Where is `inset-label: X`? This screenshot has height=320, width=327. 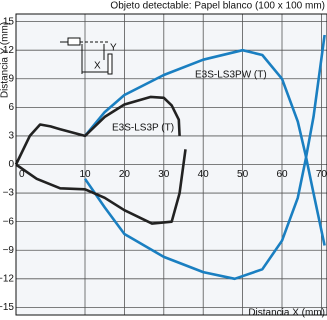
inset-label: X is located at coordinates (97, 66).